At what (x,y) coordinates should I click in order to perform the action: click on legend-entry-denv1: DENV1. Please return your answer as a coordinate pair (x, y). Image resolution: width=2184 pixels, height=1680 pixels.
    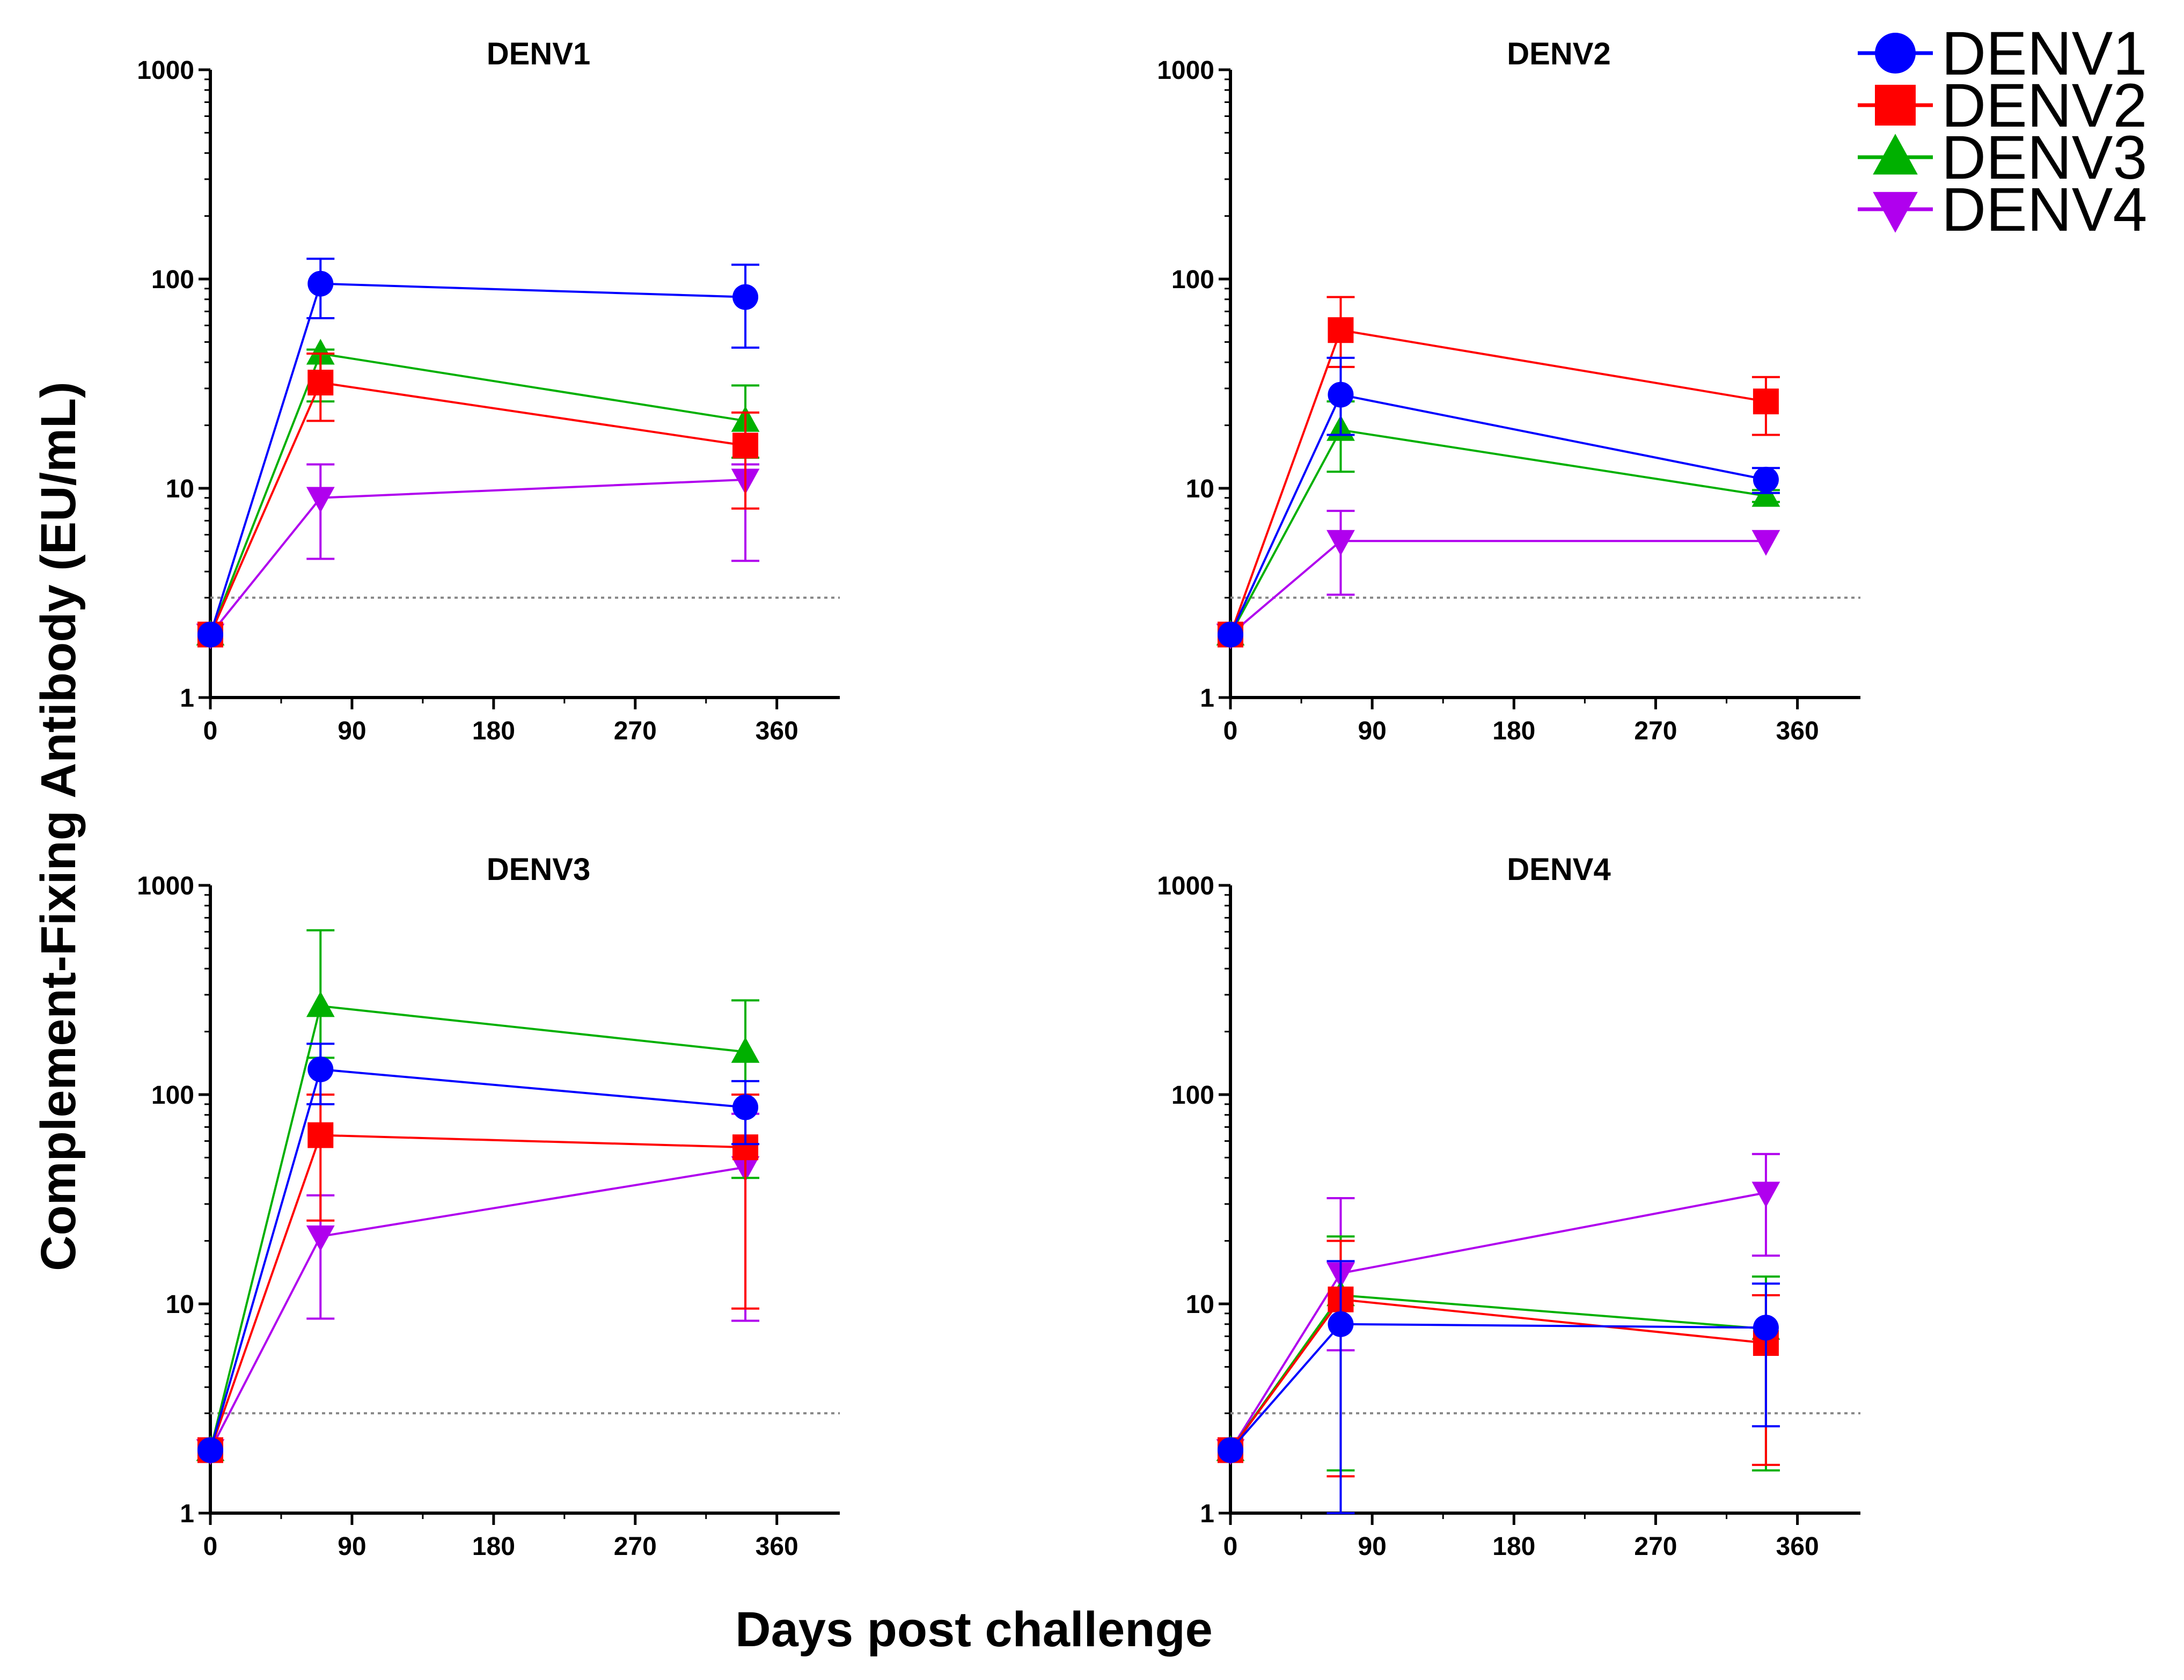
    Looking at the image, I should click on (2003, 53).